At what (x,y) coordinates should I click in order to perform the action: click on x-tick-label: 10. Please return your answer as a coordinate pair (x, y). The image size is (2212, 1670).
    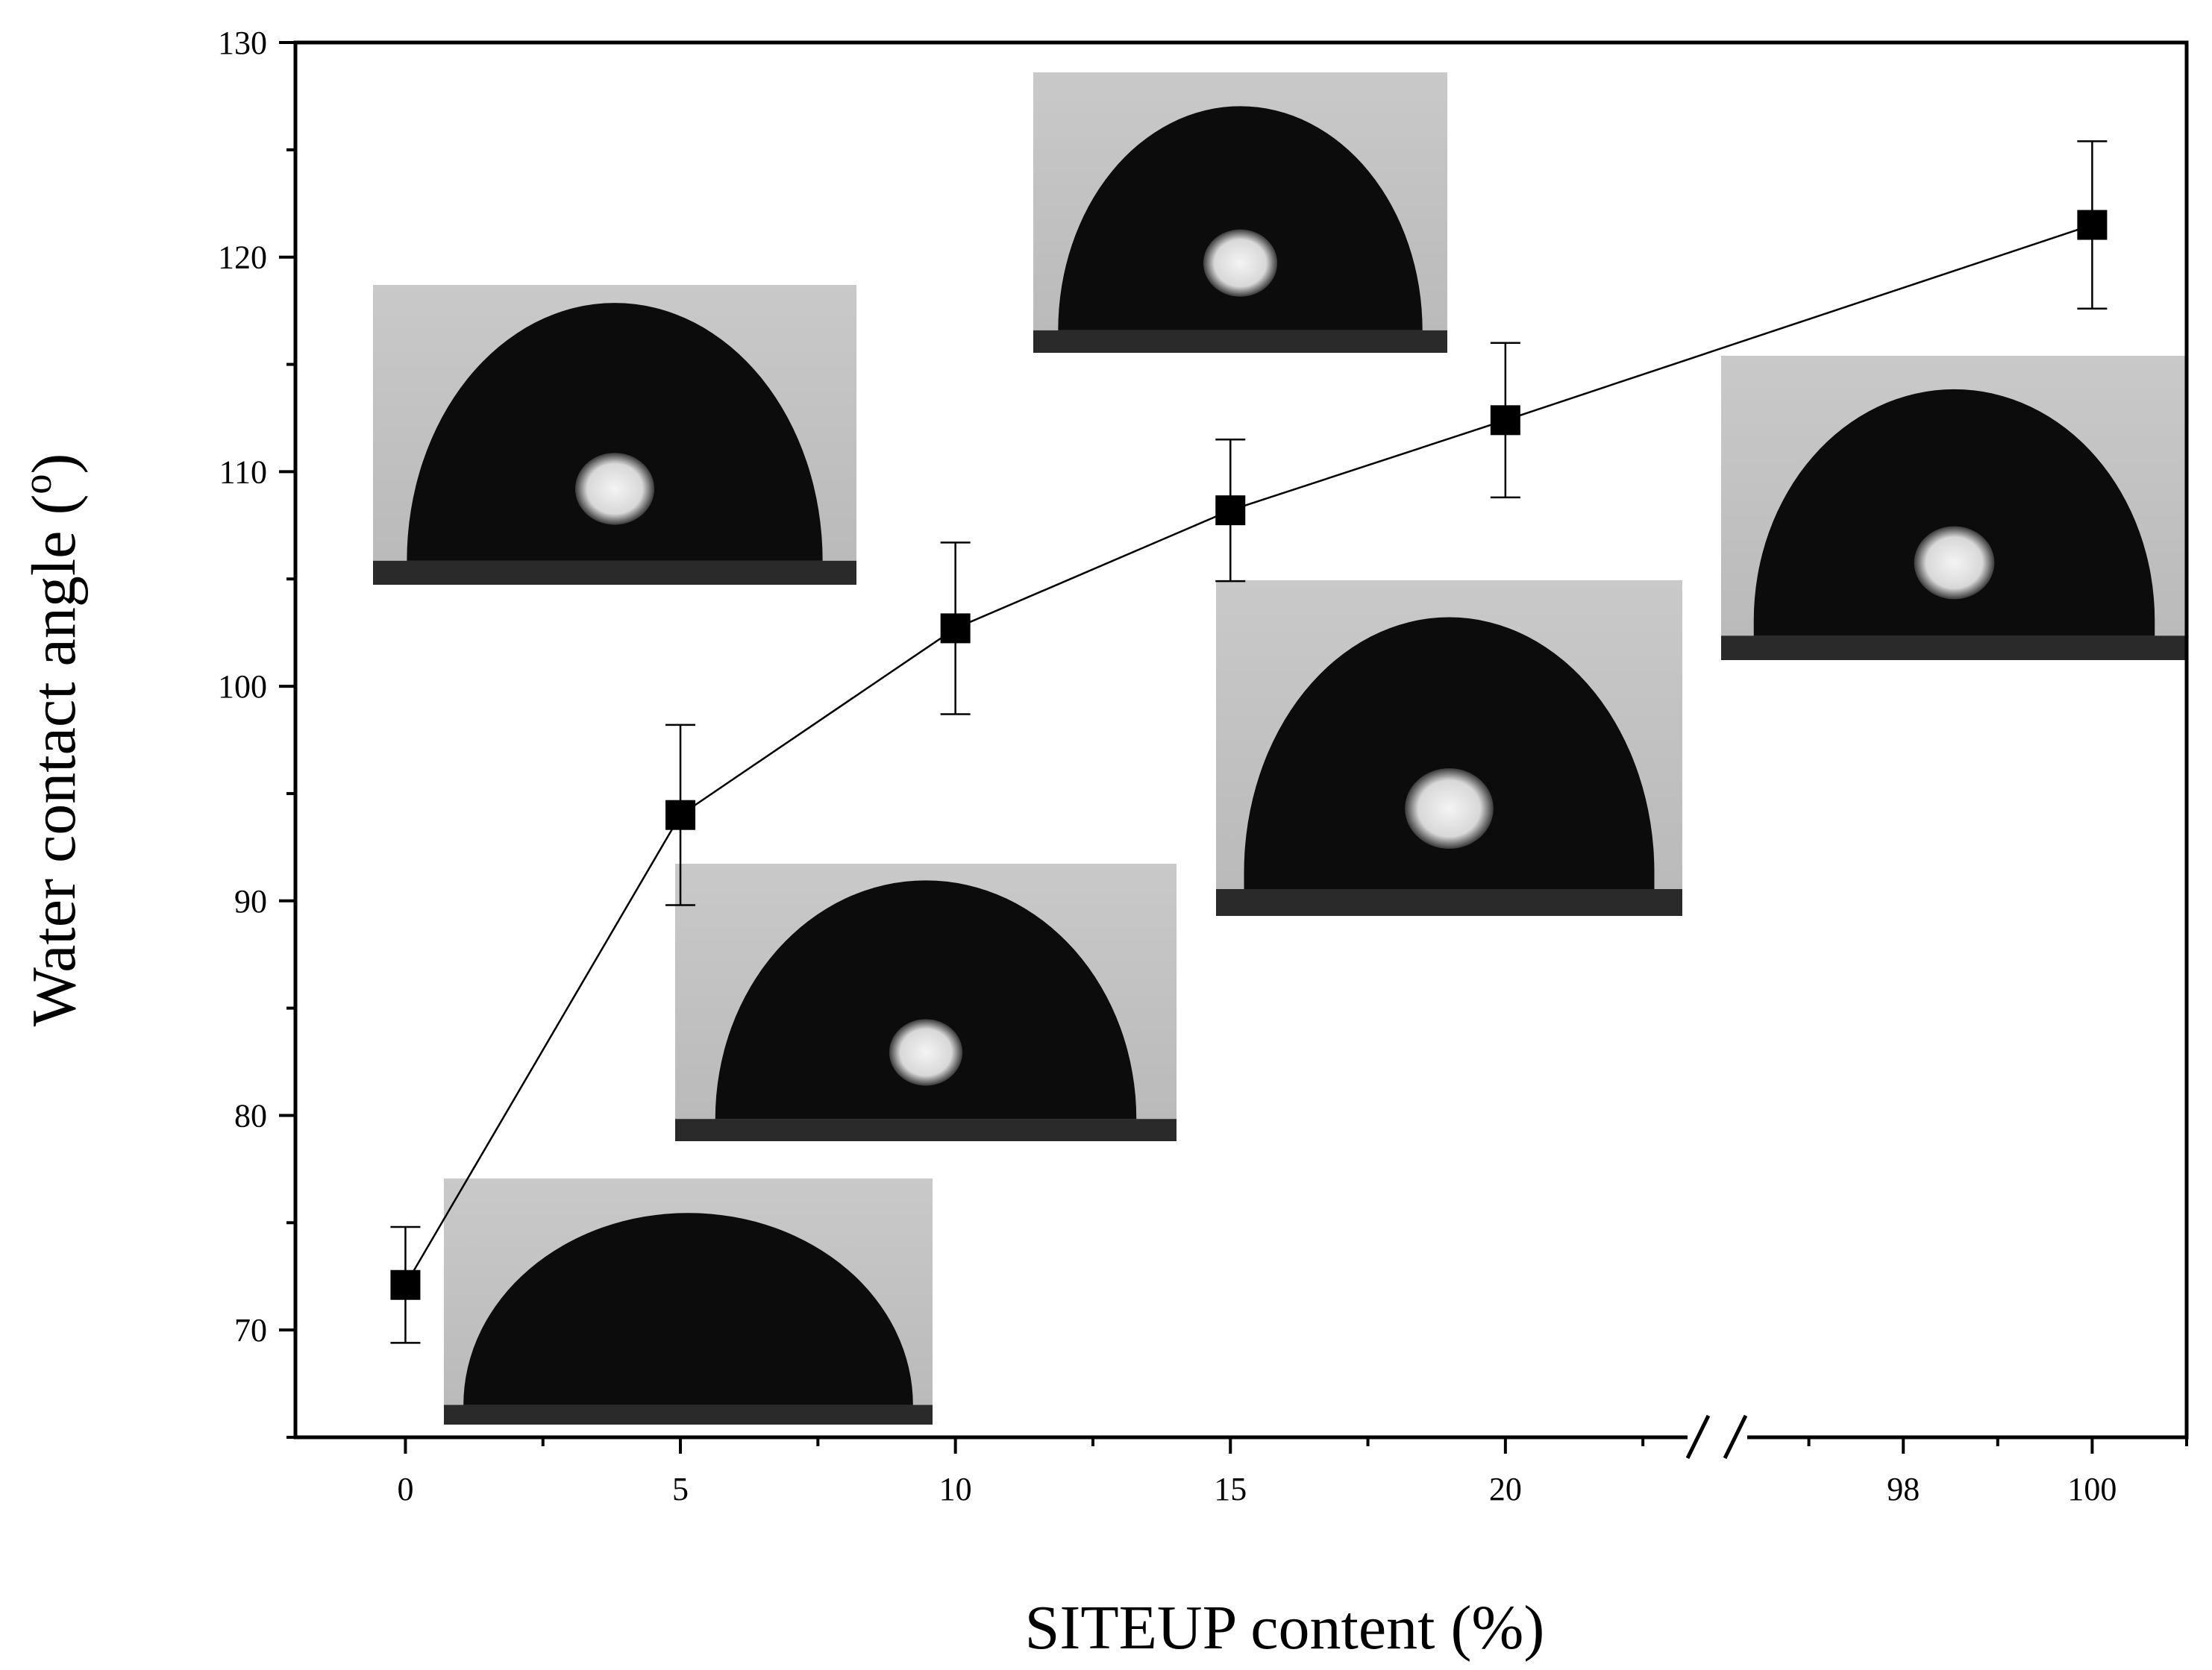
    Looking at the image, I should click on (955, 1489).